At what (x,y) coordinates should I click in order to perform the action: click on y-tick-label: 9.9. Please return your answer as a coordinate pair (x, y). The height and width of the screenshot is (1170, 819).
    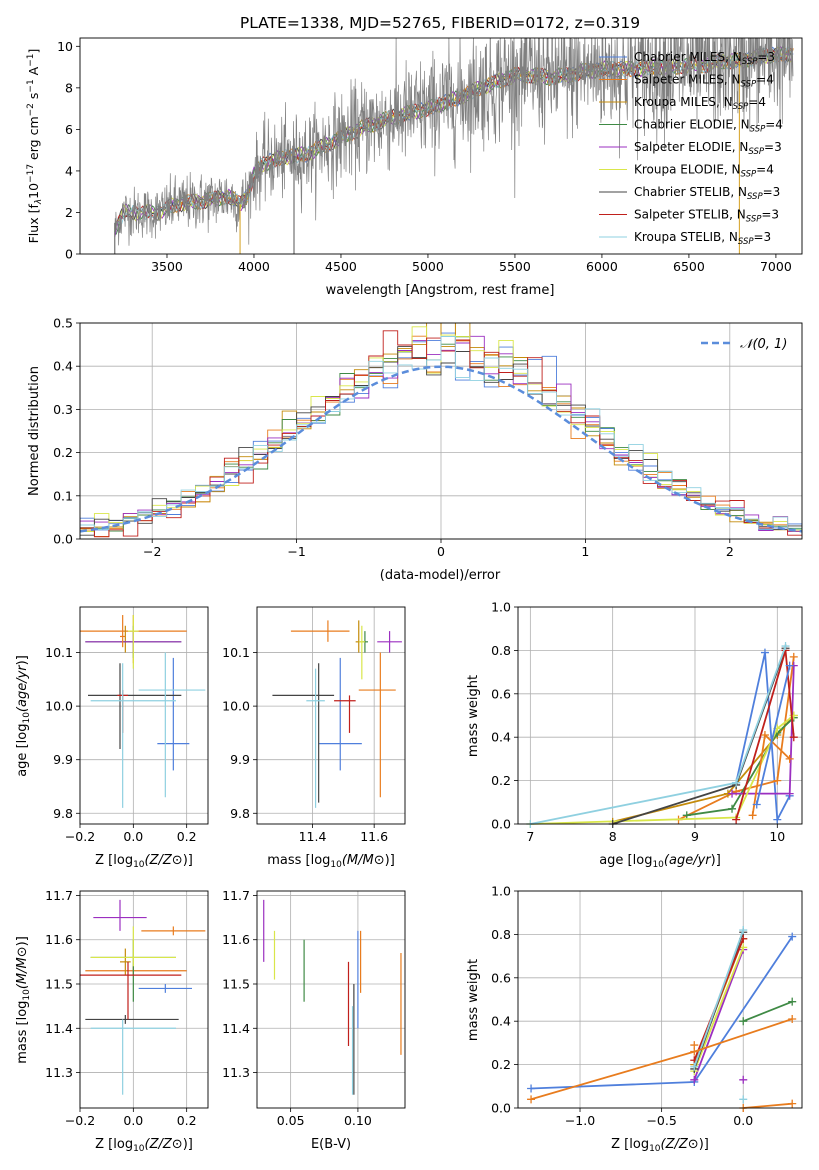
    Looking at the image, I should click on (63, 759).